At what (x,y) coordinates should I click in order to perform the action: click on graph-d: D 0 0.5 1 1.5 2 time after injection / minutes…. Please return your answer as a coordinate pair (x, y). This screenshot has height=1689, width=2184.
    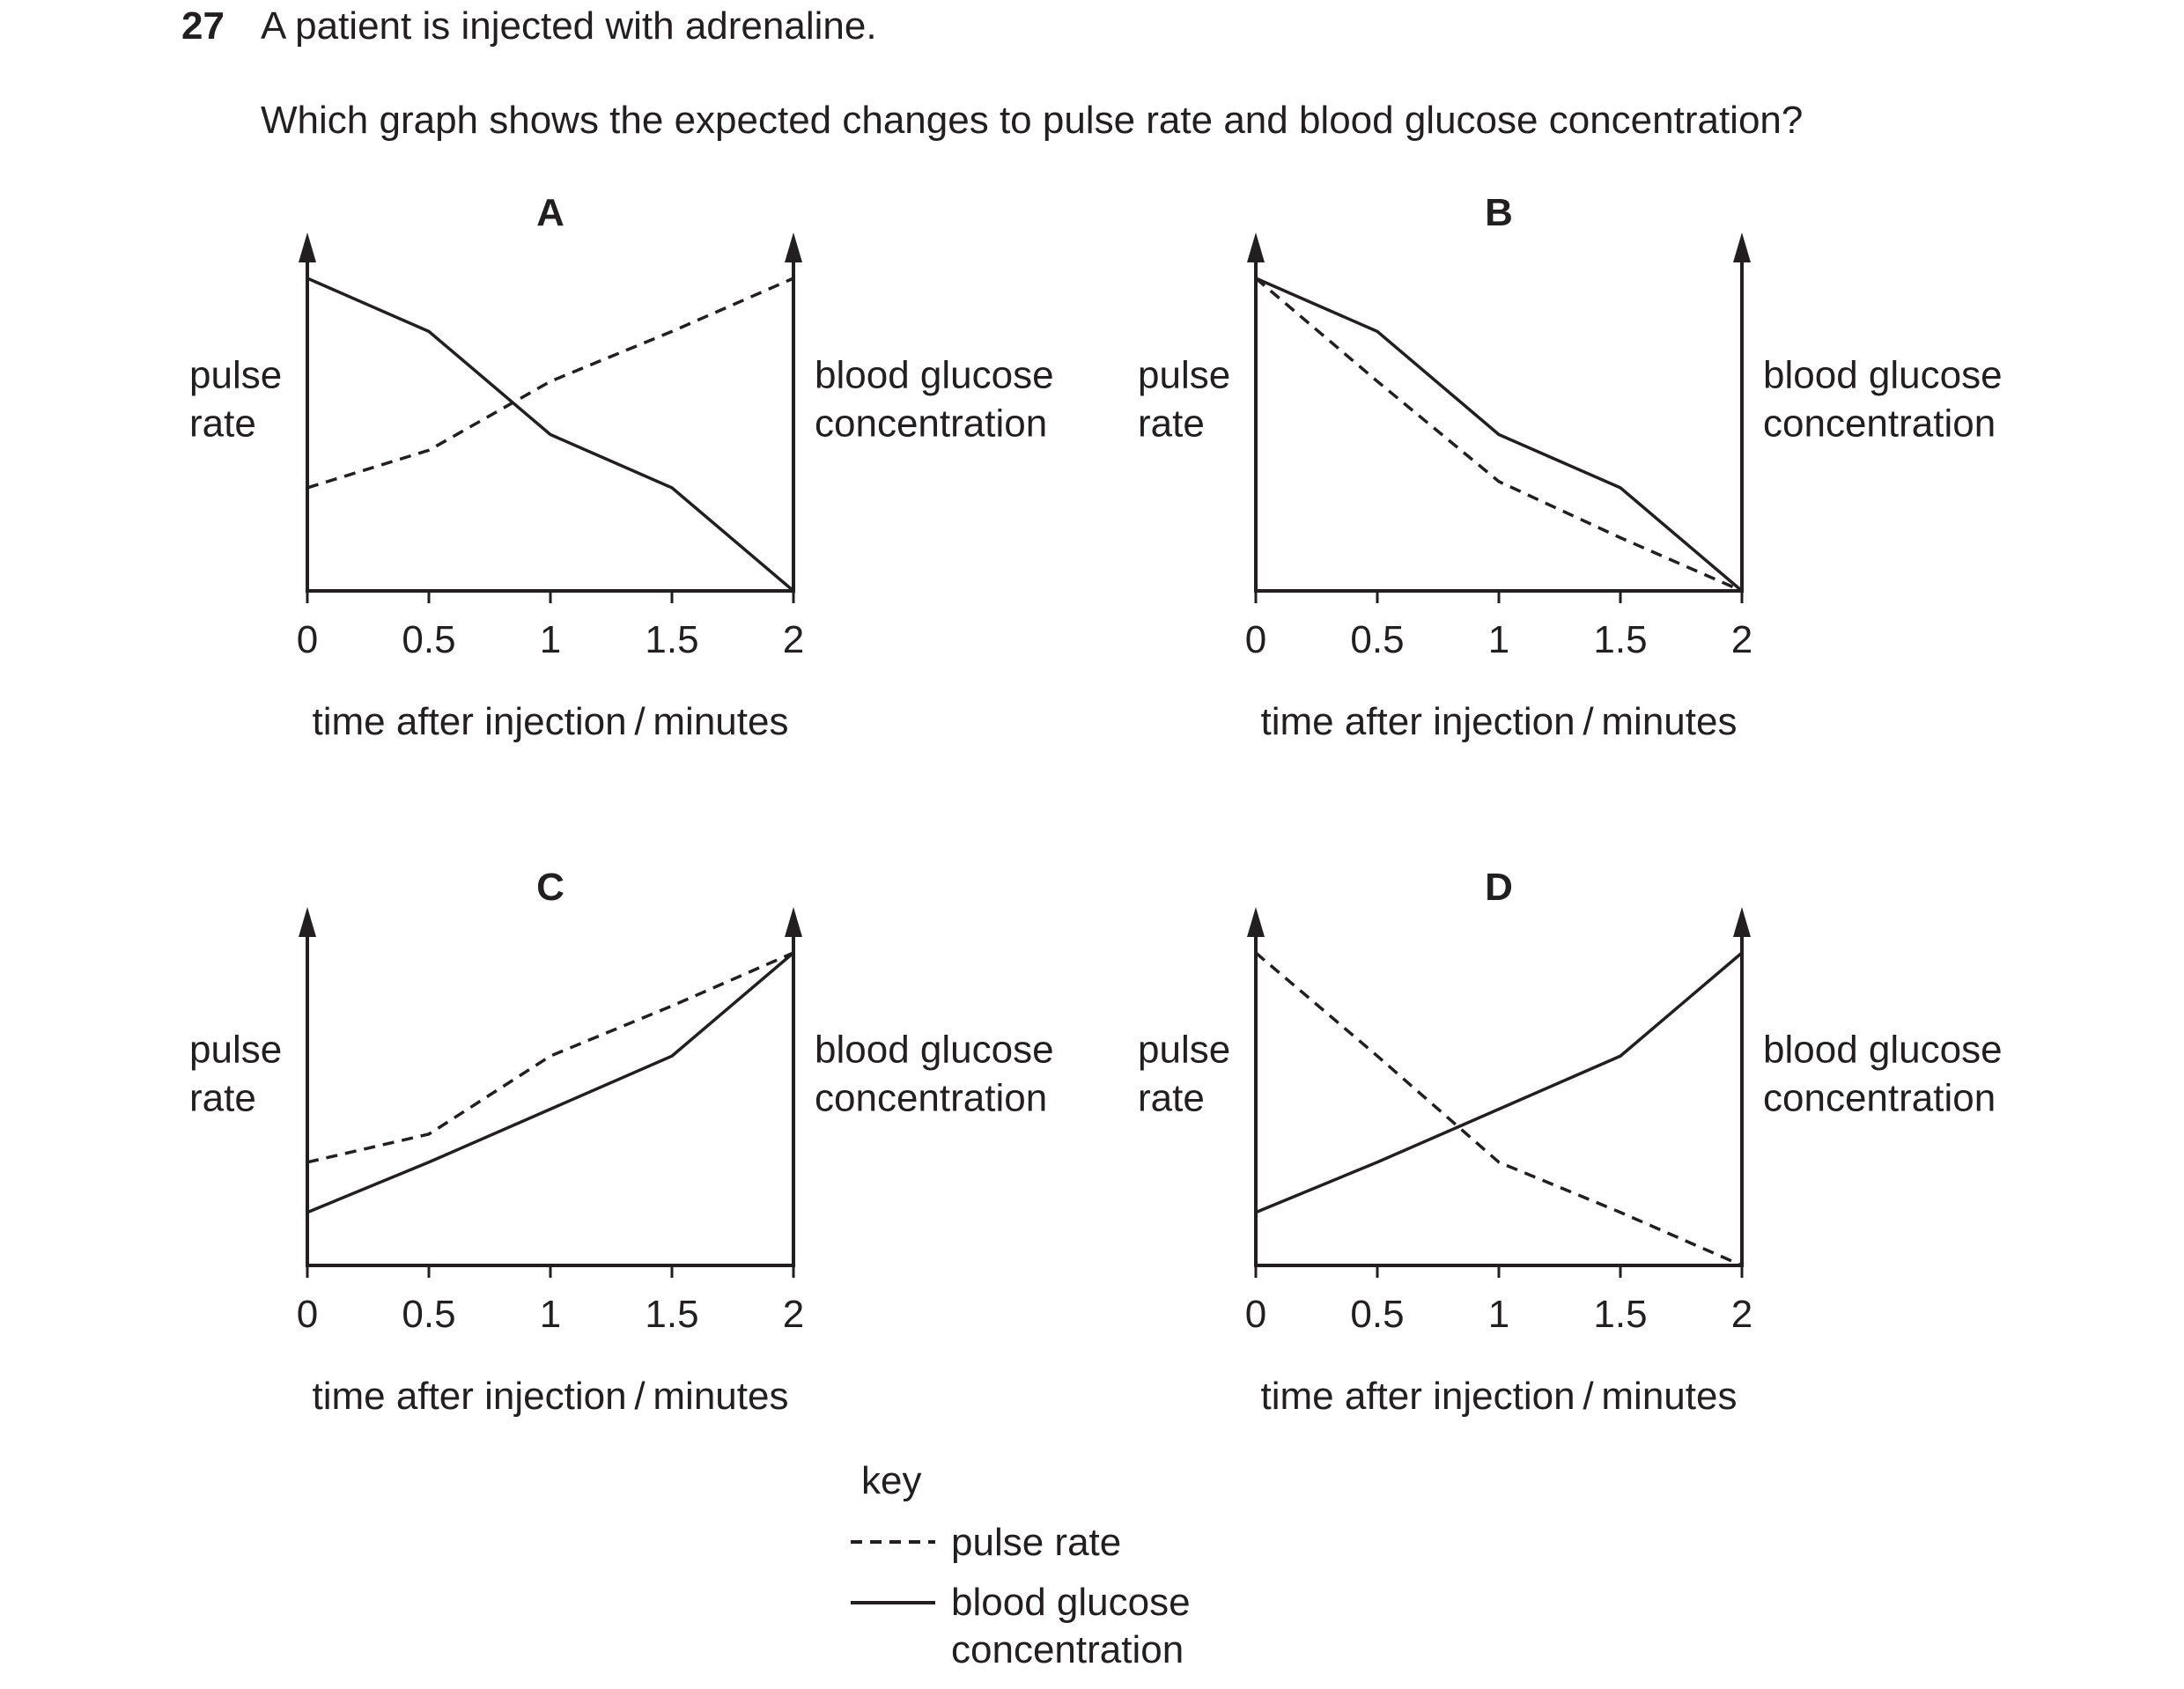
    Looking at the image, I should click on (1570, 1142).